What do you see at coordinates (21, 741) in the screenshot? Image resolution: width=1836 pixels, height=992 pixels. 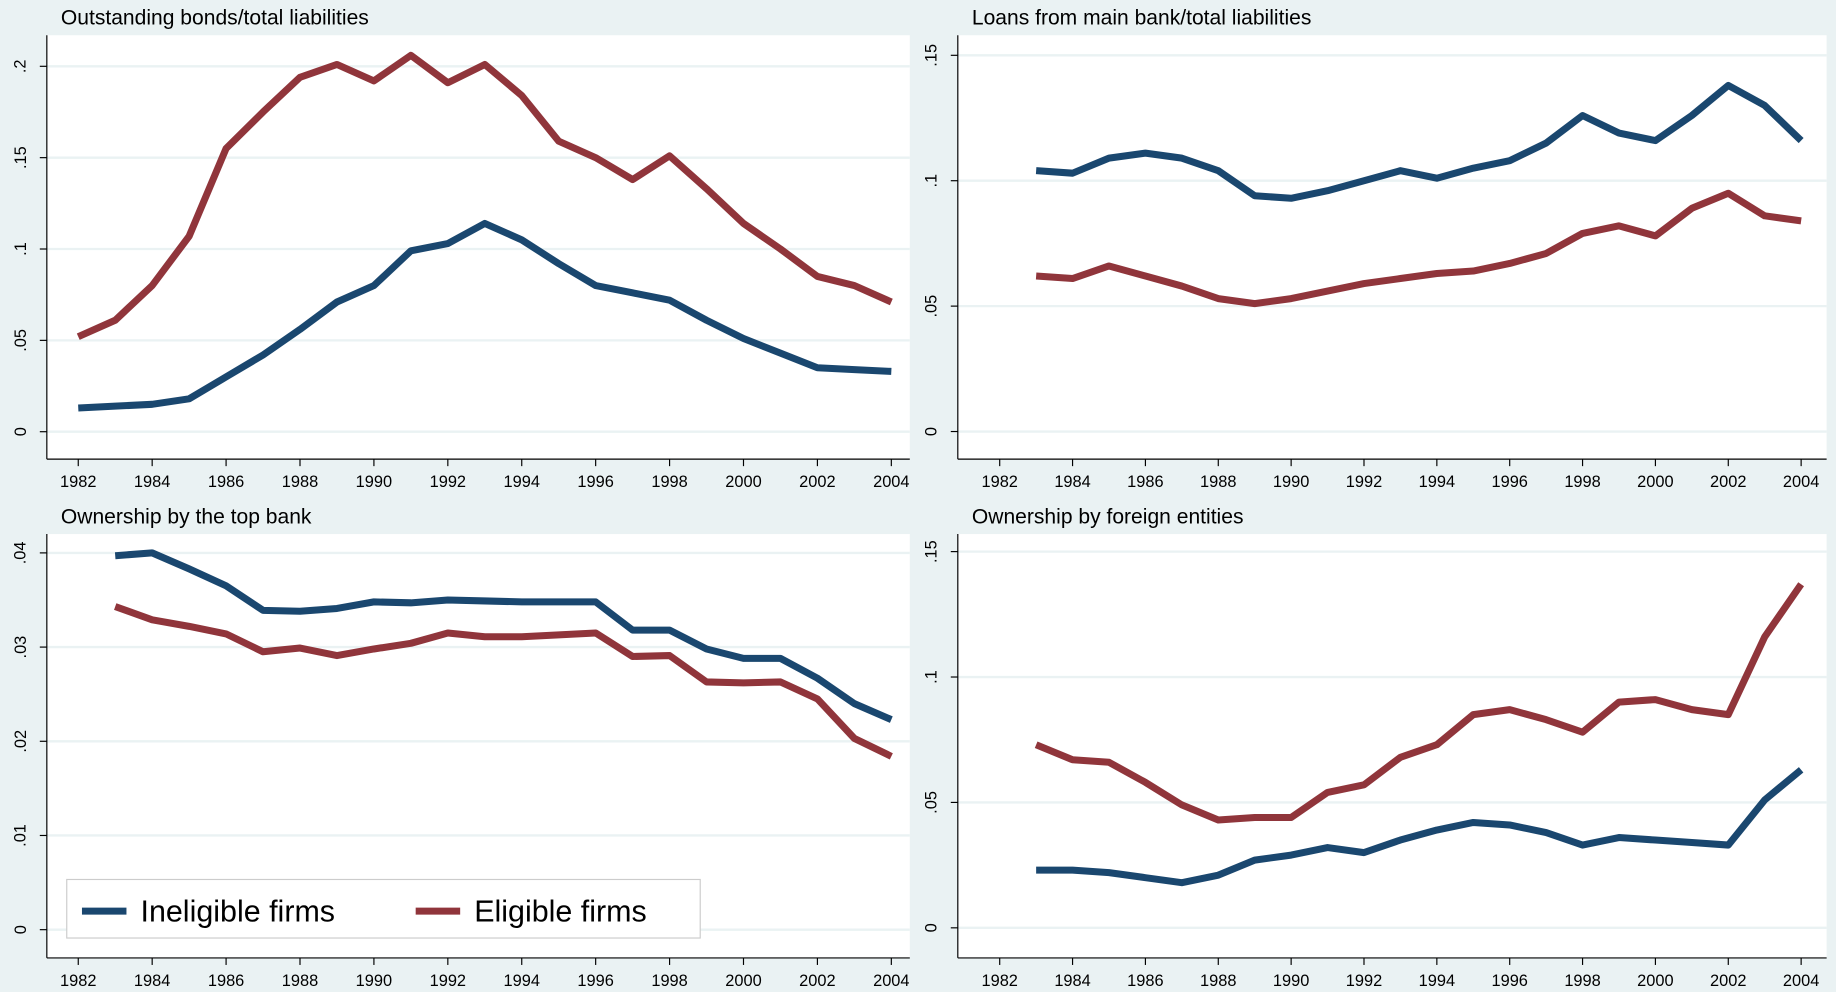 I see `y-tick-label: .02` at bounding box center [21, 741].